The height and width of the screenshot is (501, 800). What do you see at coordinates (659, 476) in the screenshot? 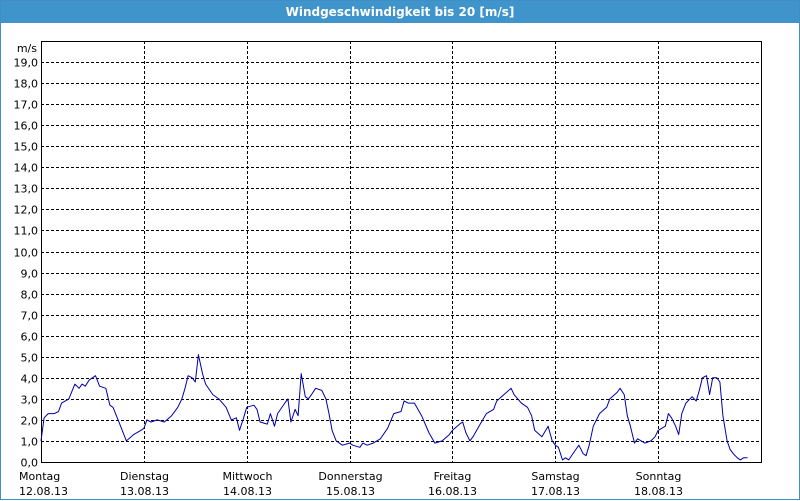
I see `x-tick-day-label: Sonntag` at bounding box center [659, 476].